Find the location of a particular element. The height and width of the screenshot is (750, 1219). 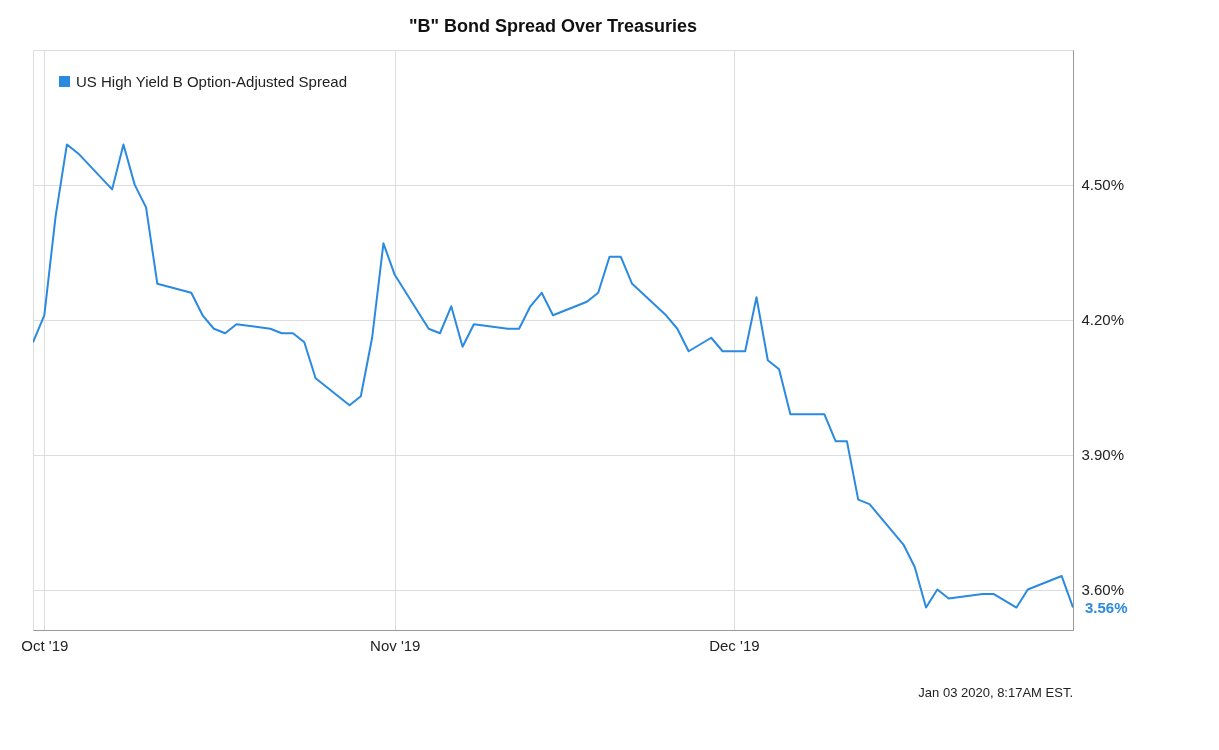

y-tick-label: 3.60% is located at coordinates (1103, 590).